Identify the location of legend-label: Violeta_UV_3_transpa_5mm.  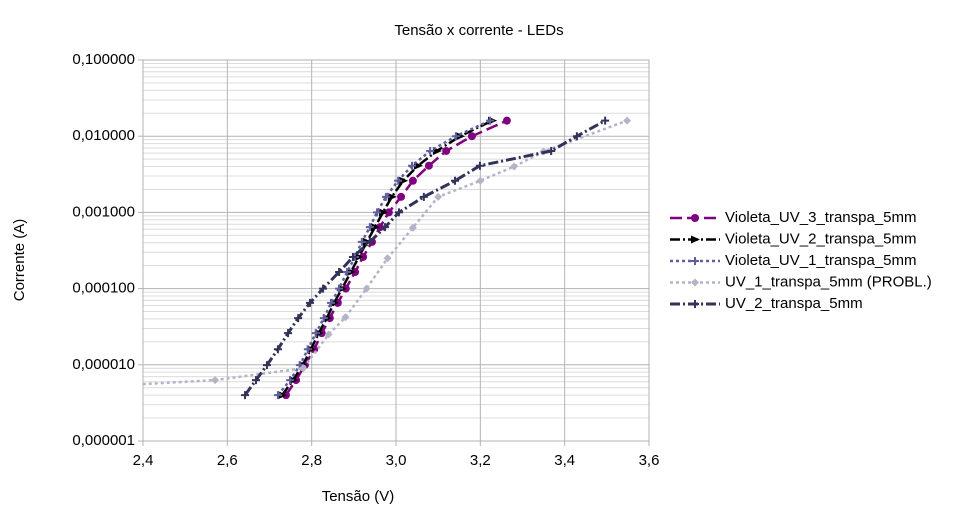
(821, 217).